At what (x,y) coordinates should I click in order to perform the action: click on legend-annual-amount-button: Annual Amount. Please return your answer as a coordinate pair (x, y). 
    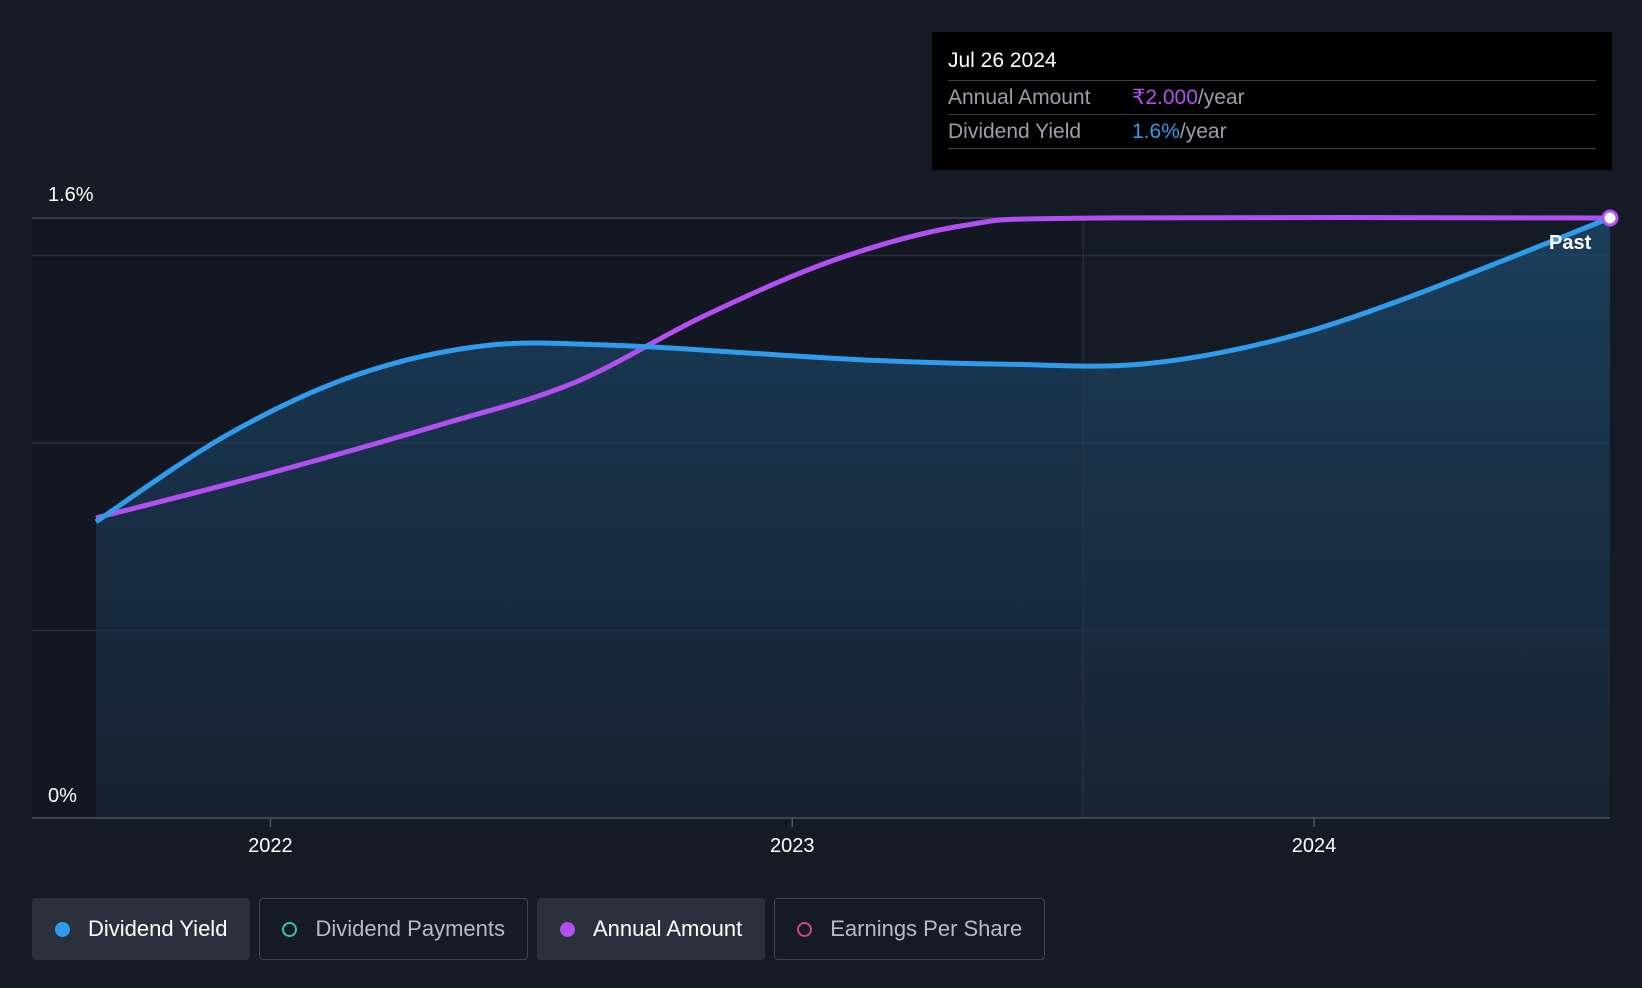
    Looking at the image, I should click on (651, 929).